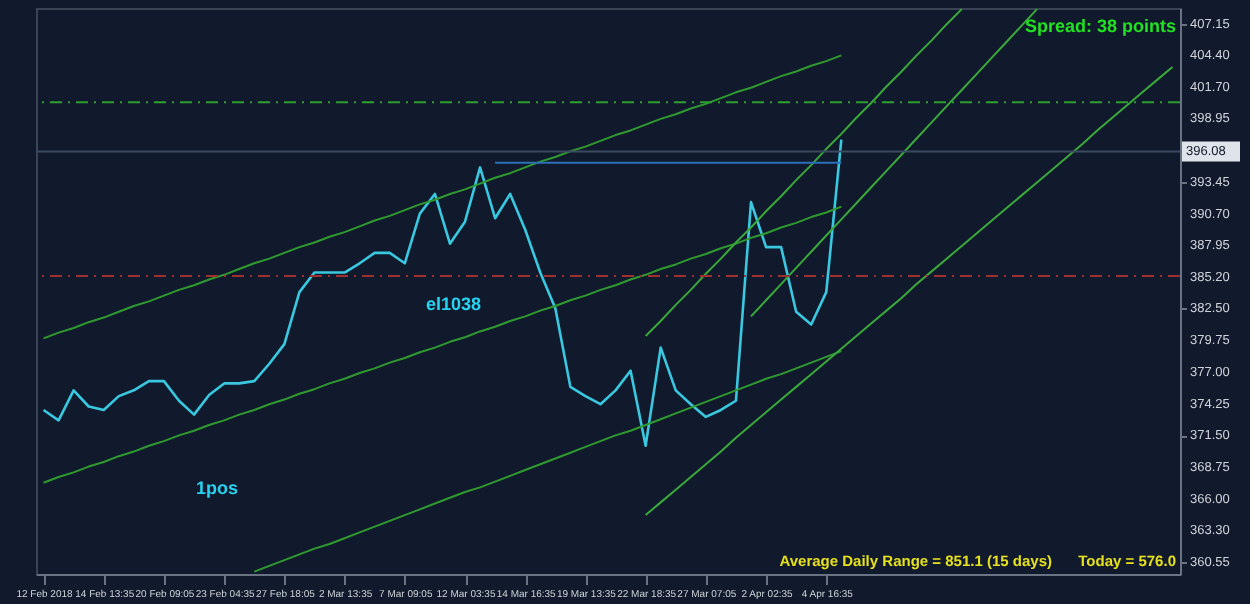 The image size is (1250, 604). I want to click on annotation: 1pos, so click(217, 488).